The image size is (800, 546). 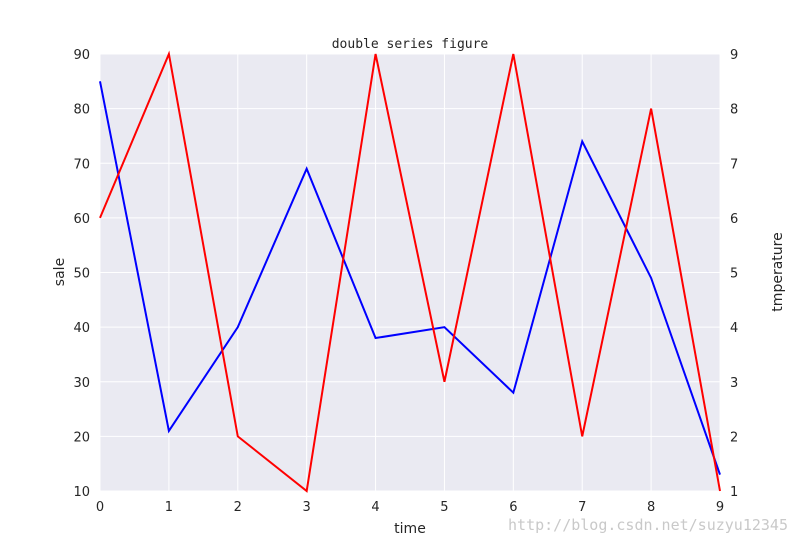 I want to click on x-tick-label: 7, so click(x=582, y=507).